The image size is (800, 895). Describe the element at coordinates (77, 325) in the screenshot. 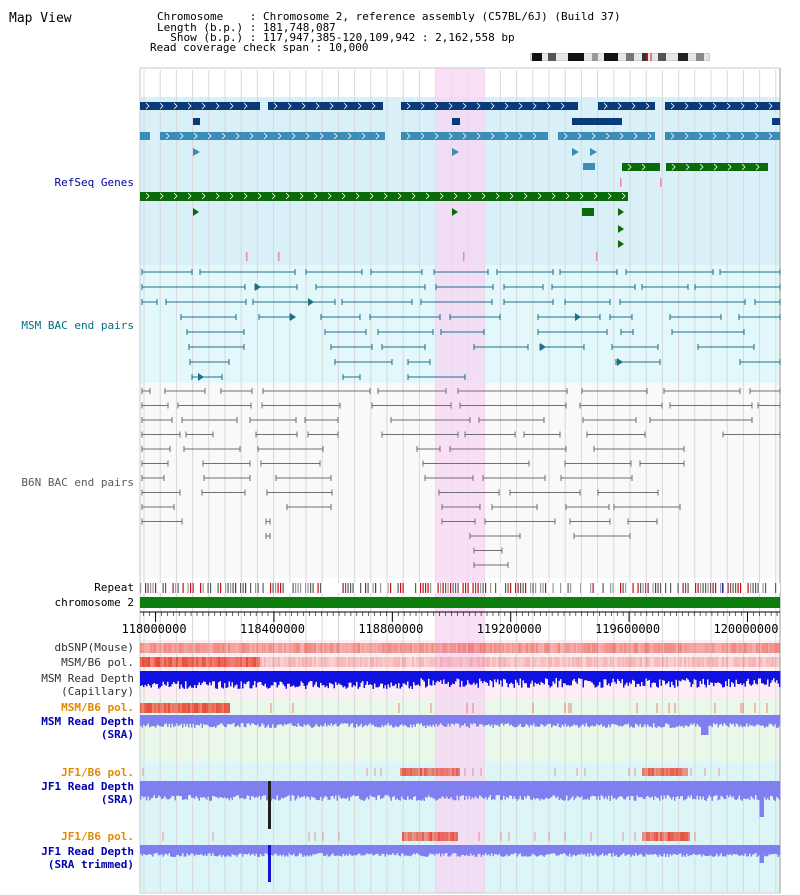

I see `track-label-msm-bac: MSM BAC end pairs` at that location.